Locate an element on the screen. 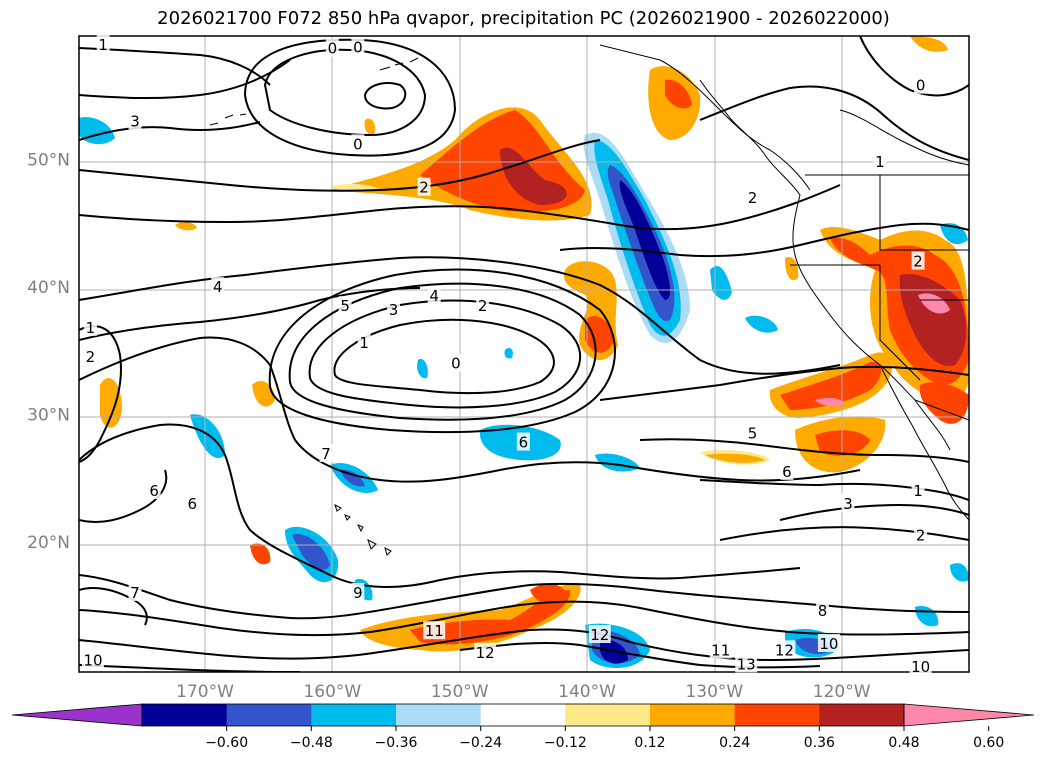  contour-label: 5 is located at coordinates (345, 306).